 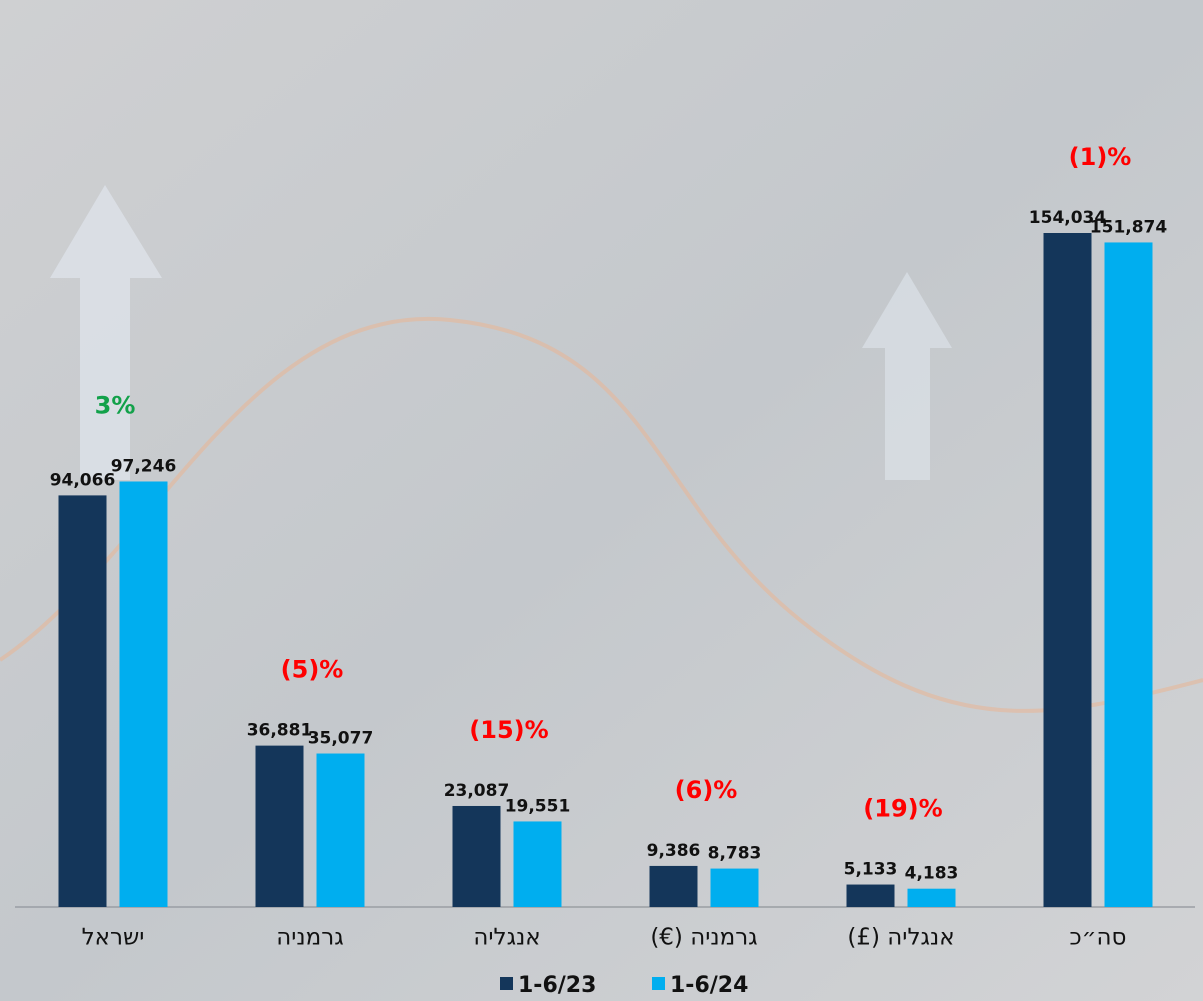 I want to click on category-label: גרמניה, so click(x=309, y=938).